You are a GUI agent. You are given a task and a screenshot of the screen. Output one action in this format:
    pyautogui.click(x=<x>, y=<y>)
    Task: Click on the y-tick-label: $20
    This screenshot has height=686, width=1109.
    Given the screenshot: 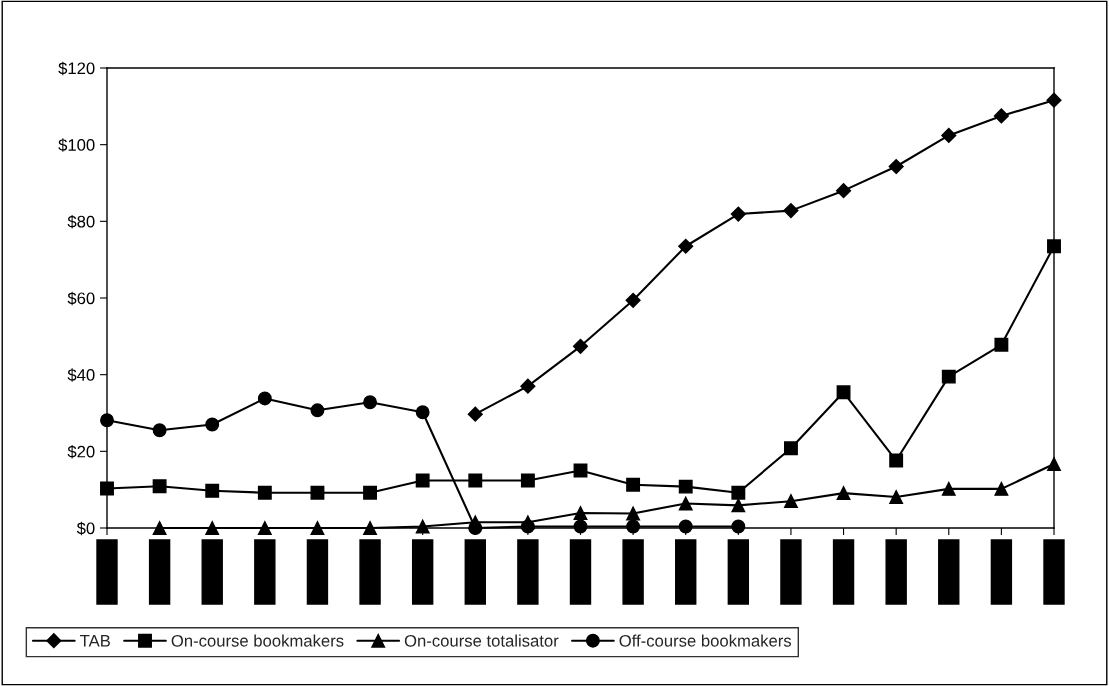 What is the action you would take?
    pyautogui.click(x=81, y=452)
    